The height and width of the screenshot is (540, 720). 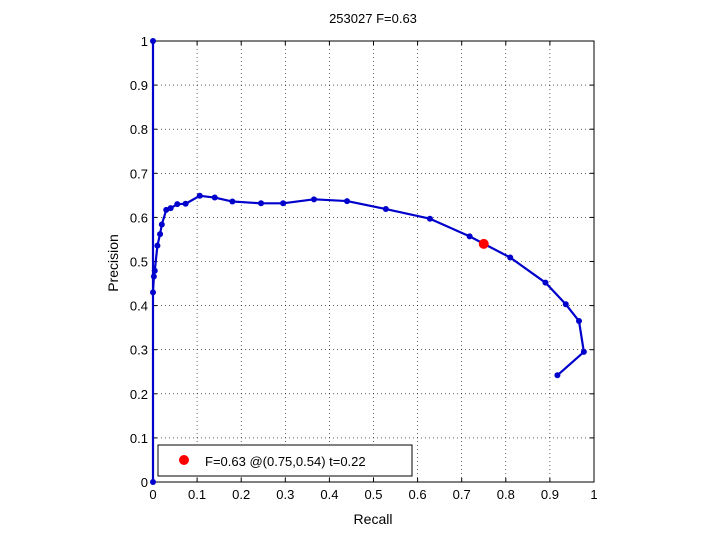 I want to click on x-axis-label: Recall, so click(x=373, y=519).